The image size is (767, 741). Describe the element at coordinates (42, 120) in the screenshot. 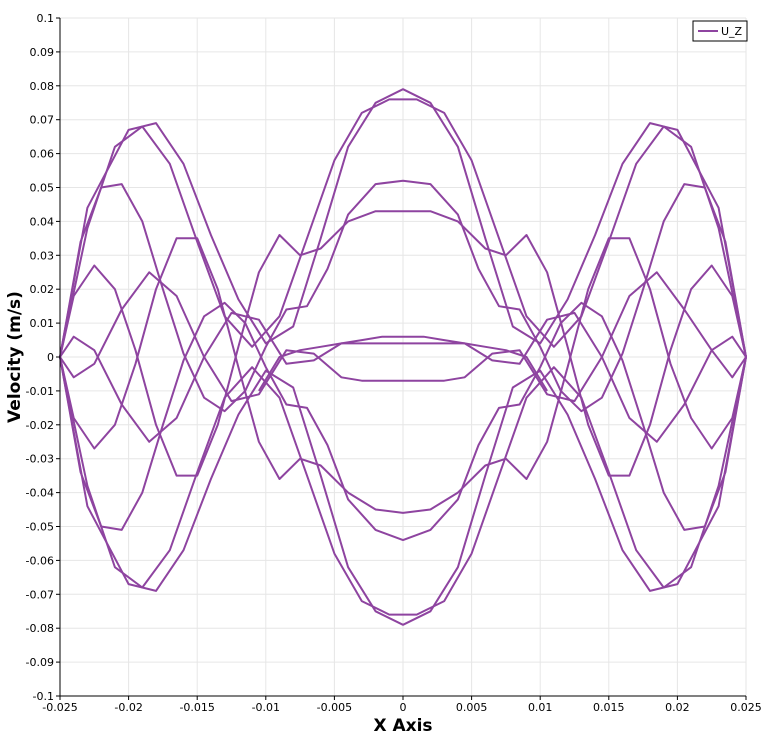

I see `y-tick-label: 0.07` at that location.